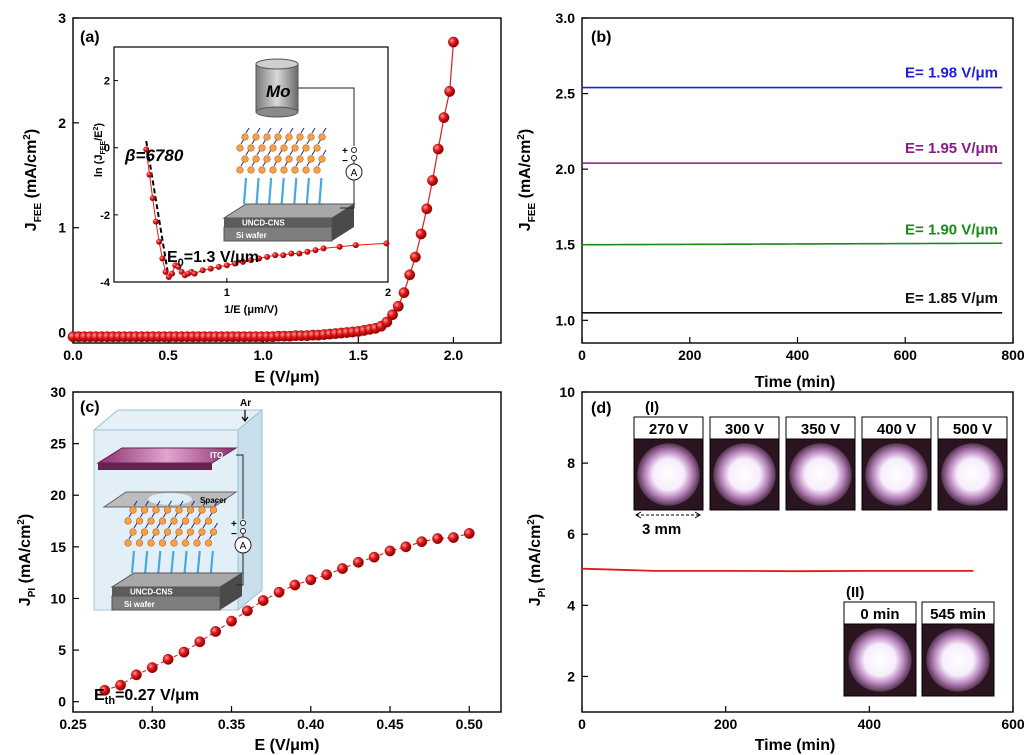  I want to click on x-tick-label: 0.40, so click(310, 724).